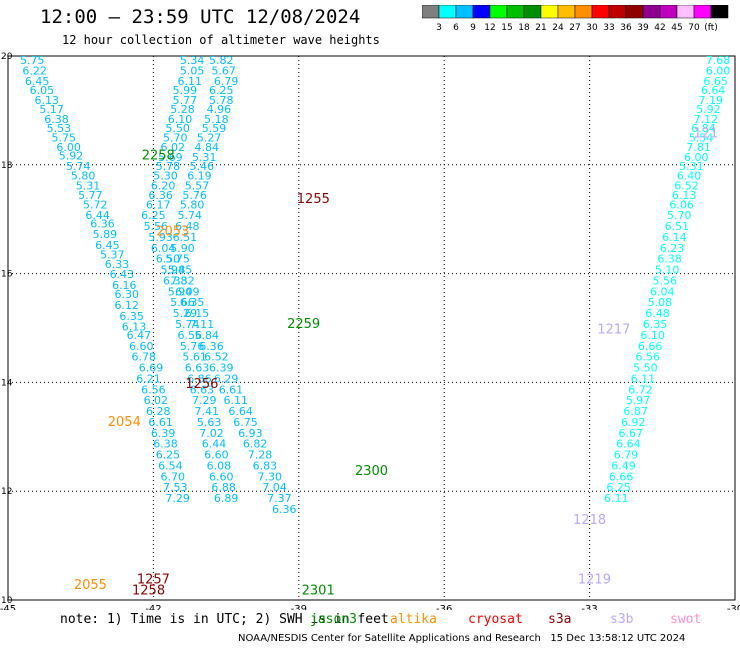  Describe the element at coordinates (371, 471) in the screenshot. I see `pass-time-label: 2300` at that location.